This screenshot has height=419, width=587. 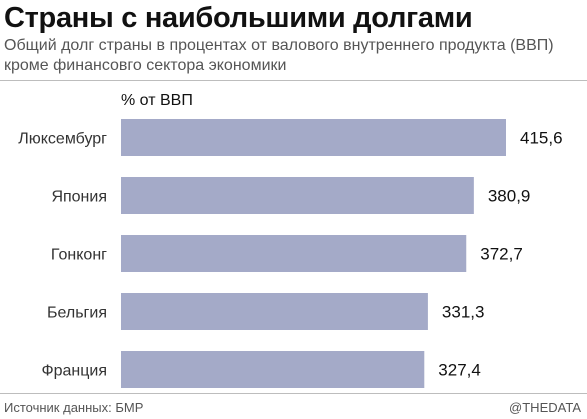 What do you see at coordinates (541, 138) in the screenshot?
I see `value-label: 415,6` at bounding box center [541, 138].